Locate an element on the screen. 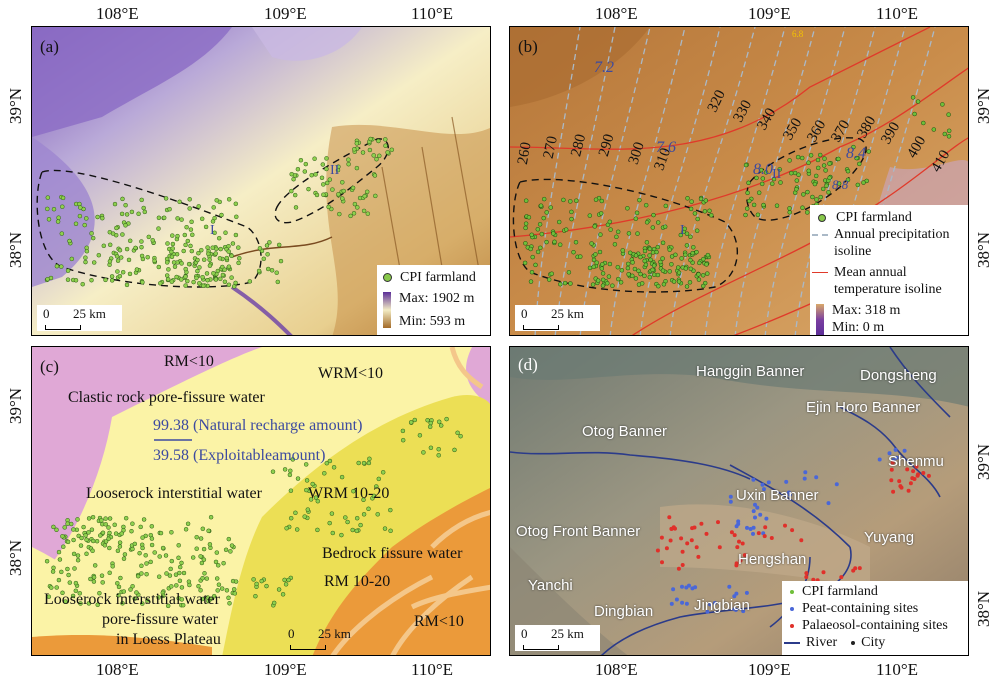 The width and height of the screenshot is (1000, 687). cpi-farmland-dots is located at coordinates (219, 212).